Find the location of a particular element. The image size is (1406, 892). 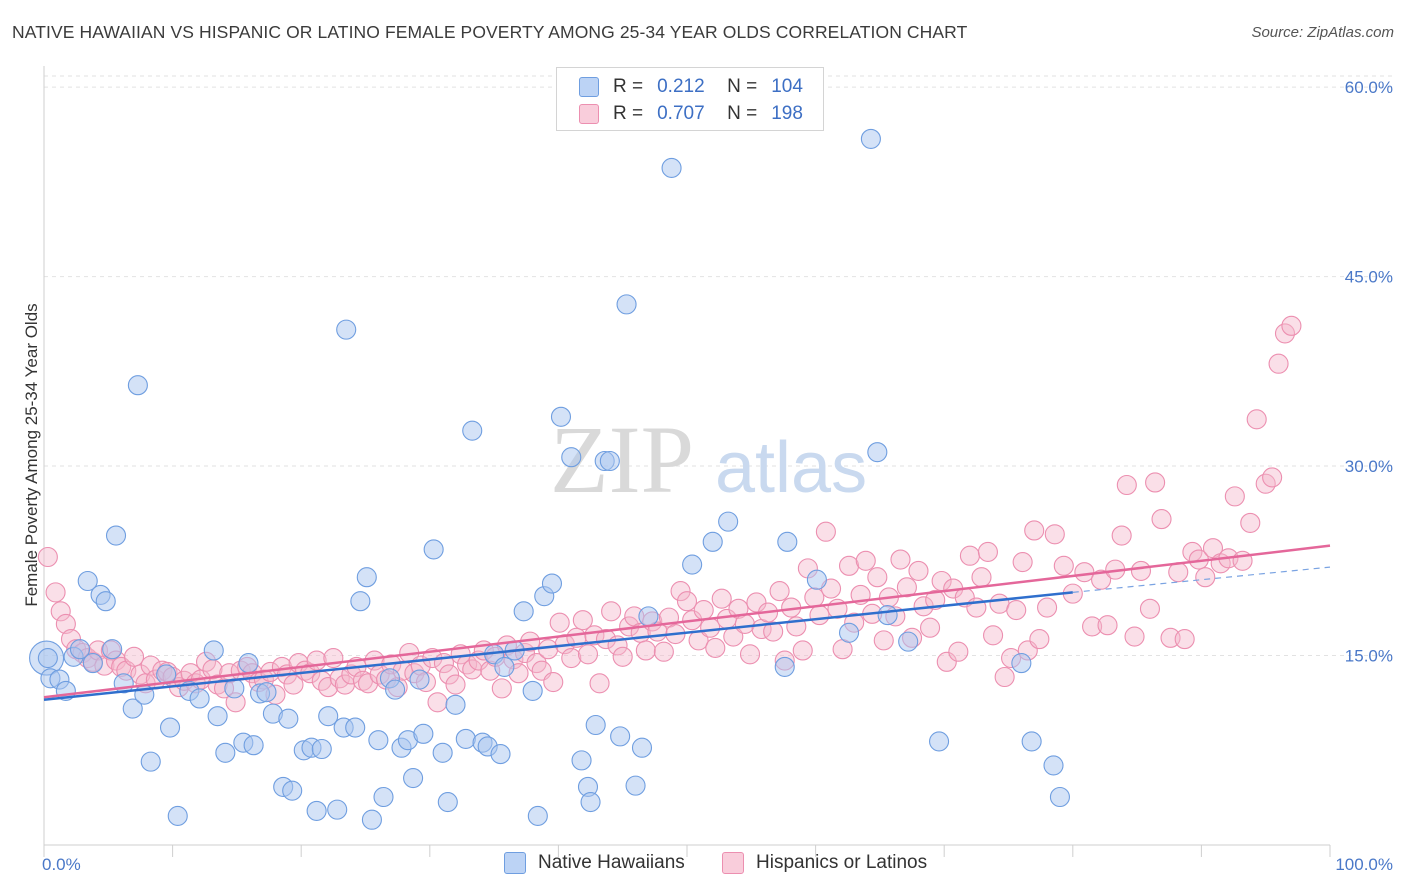

legend-n-value: 104 is located at coordinates (787, 86).